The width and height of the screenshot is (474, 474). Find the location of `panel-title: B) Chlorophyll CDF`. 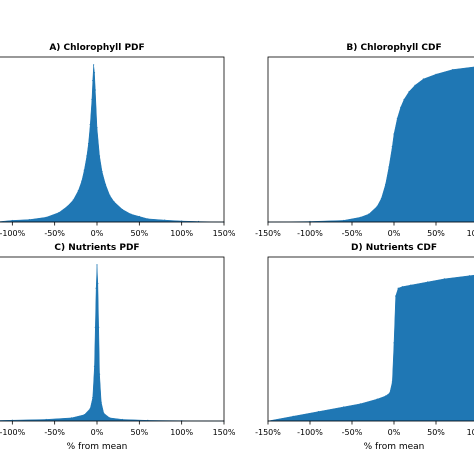

panel-title: B) Chlorophyll CDF is located at coordinates (393, 48).